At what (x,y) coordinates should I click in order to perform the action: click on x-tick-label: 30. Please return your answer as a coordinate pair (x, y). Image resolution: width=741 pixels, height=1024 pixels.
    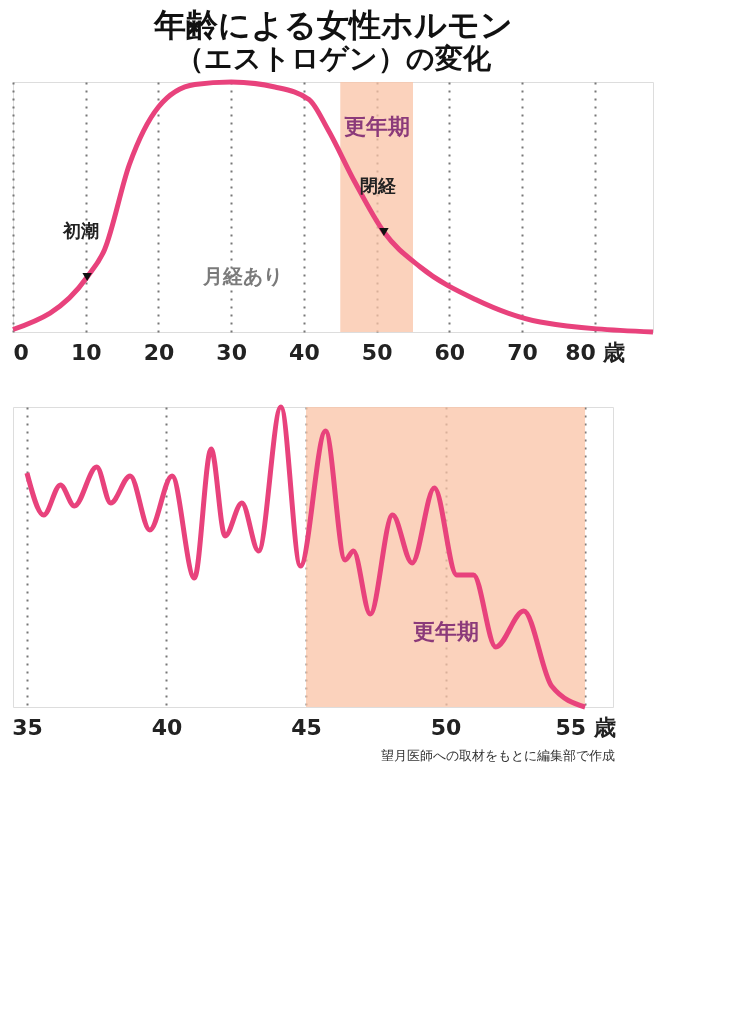
    Looking at the image, I should click on (231, 352).